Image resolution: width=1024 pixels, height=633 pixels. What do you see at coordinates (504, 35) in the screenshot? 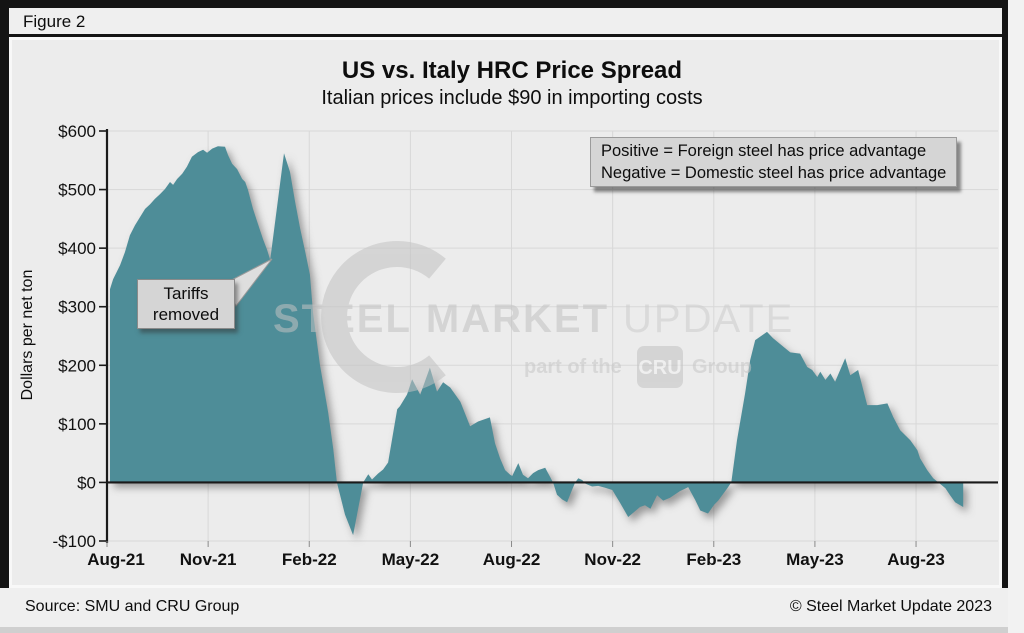
I see `header-divider` at bounding box center [504, 35].